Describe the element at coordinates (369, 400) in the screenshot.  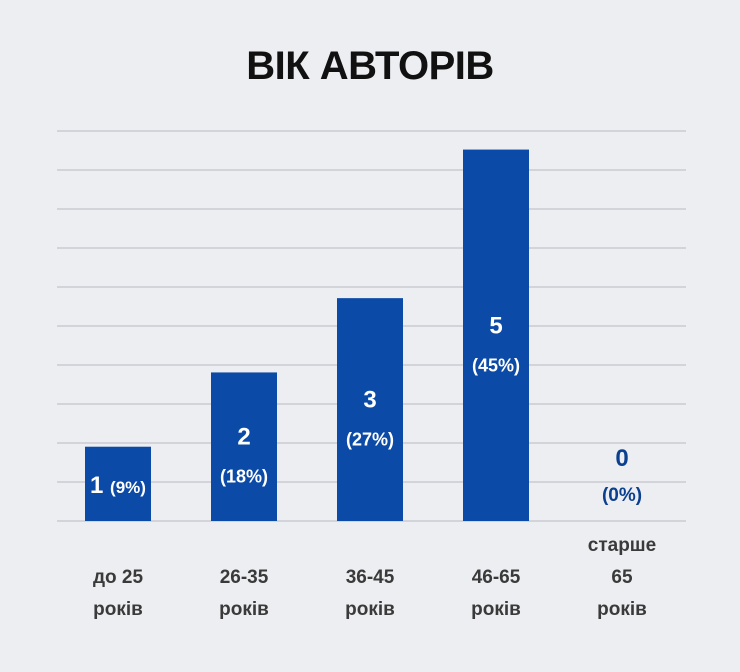
I see `data-label: 3` at that location.